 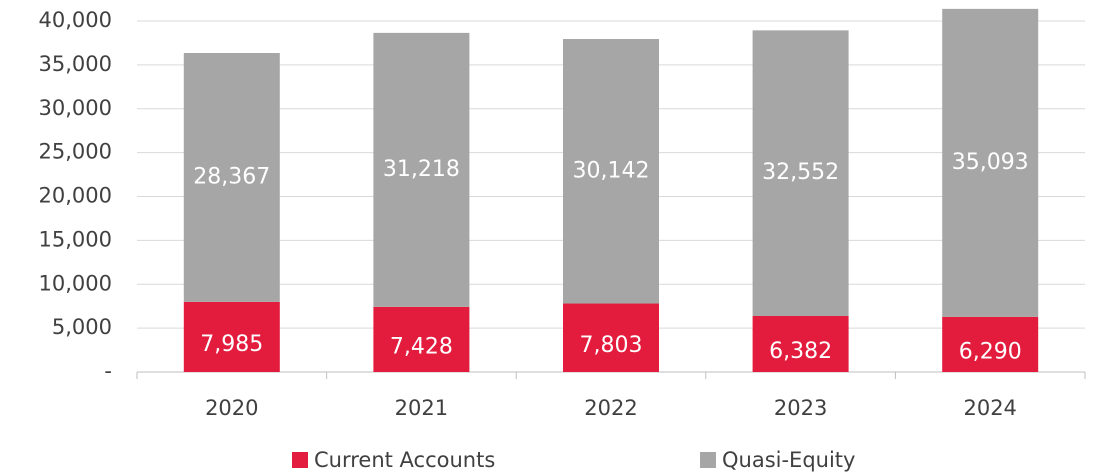 I want to click on data-label: 30,142, so click(x=611, y=170).